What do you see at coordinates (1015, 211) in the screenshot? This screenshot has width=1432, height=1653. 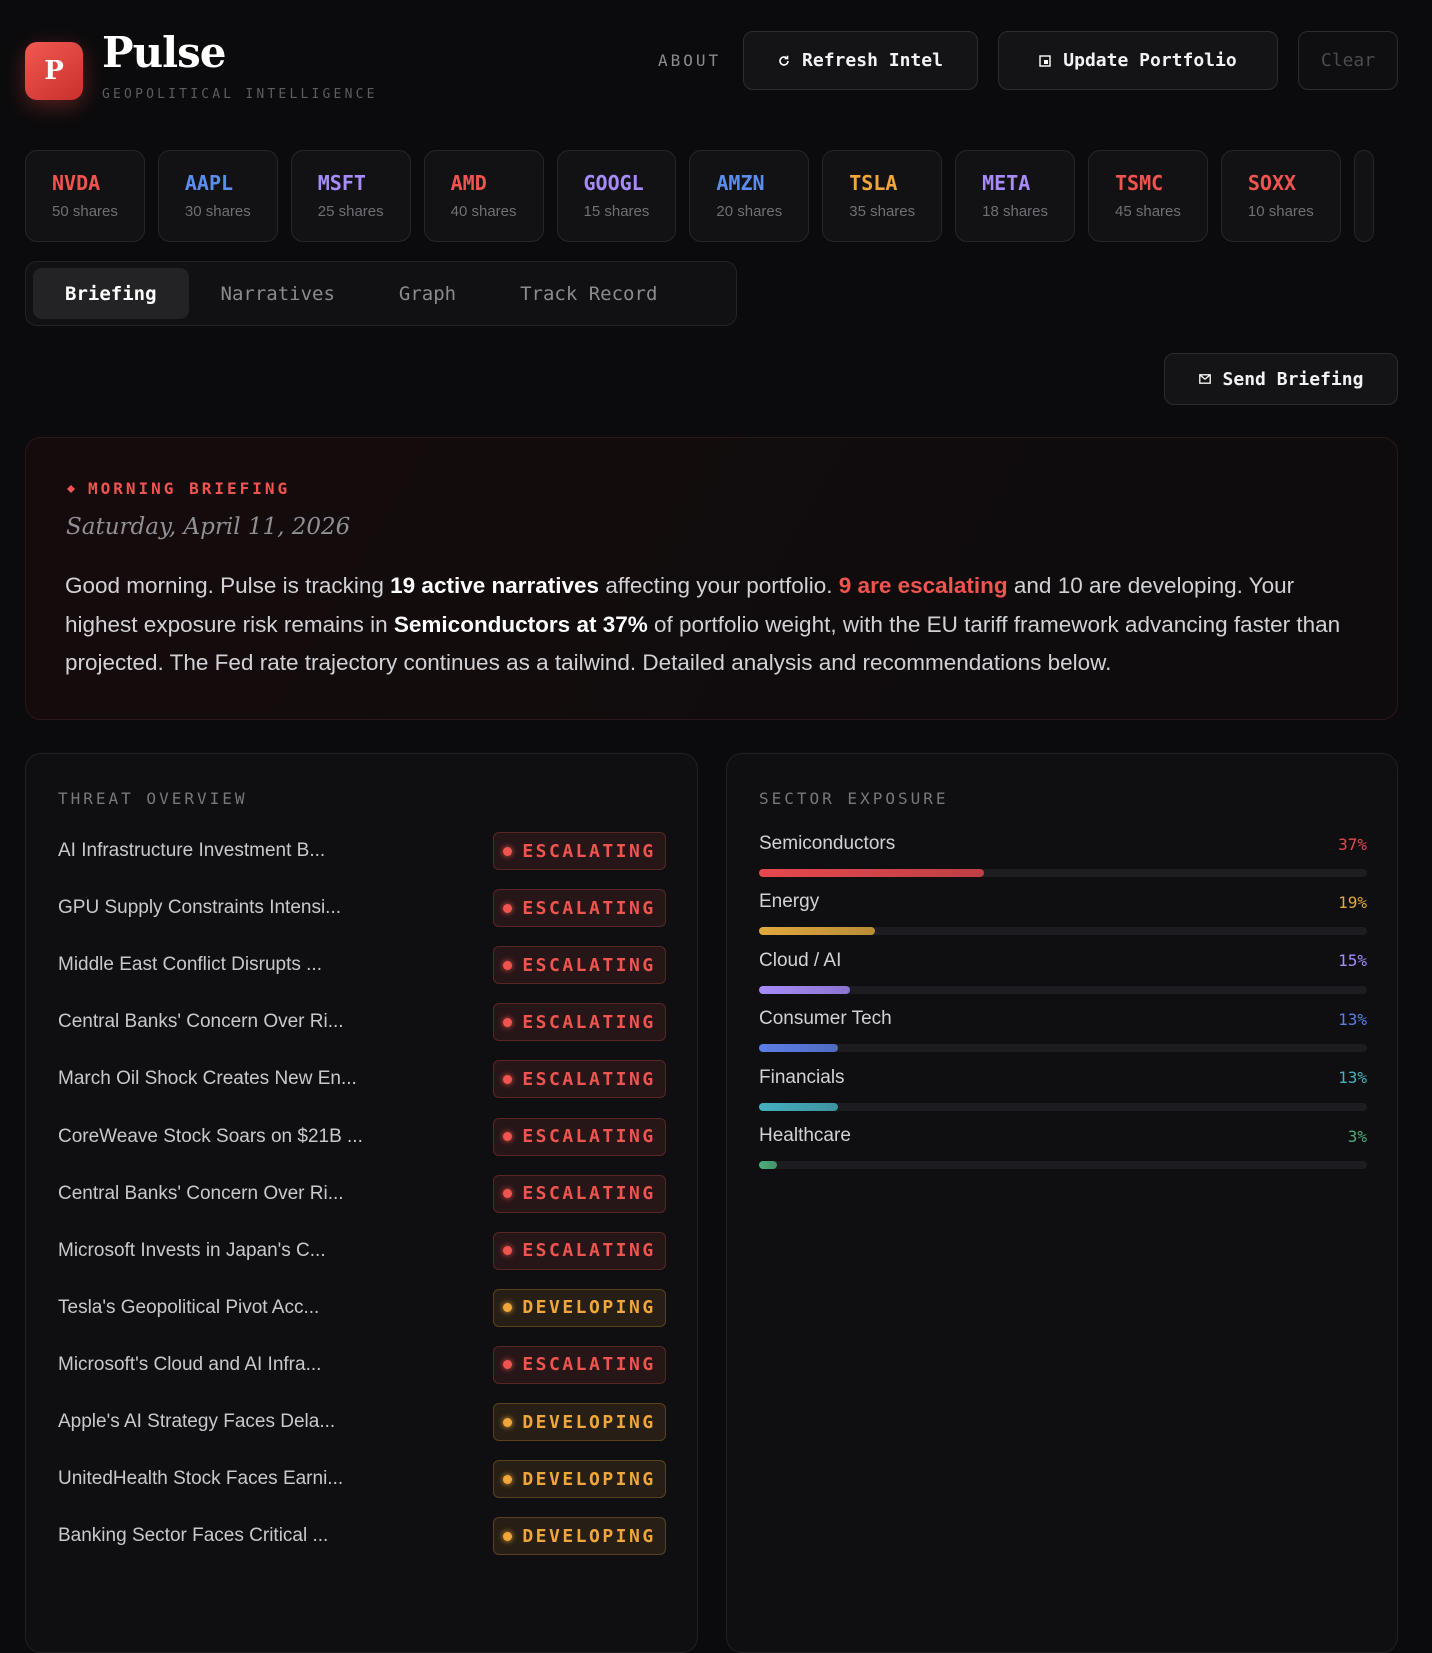 I see `ticker-shares: 18 shares` at bounding box center [1015, 211].